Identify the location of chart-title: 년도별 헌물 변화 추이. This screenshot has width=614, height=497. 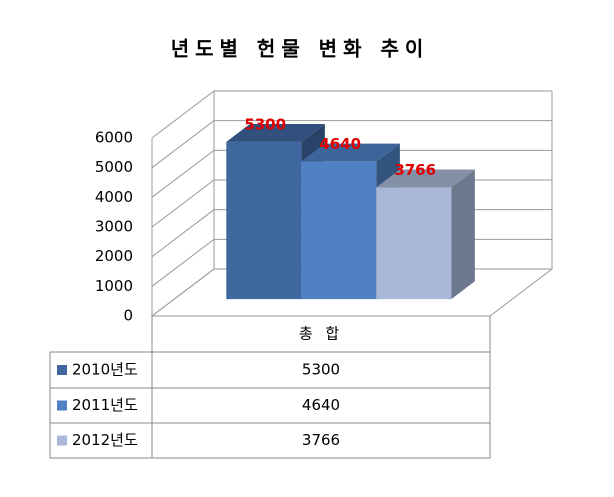
(300, 49).